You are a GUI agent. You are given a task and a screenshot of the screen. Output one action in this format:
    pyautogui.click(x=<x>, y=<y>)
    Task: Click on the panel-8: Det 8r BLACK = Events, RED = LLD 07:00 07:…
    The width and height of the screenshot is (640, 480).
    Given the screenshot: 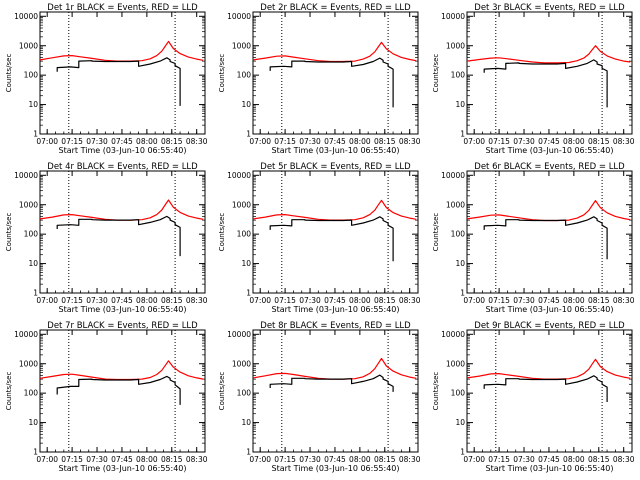 What is the action you would take?
    pyautogui.click(x=319, y=397)
    